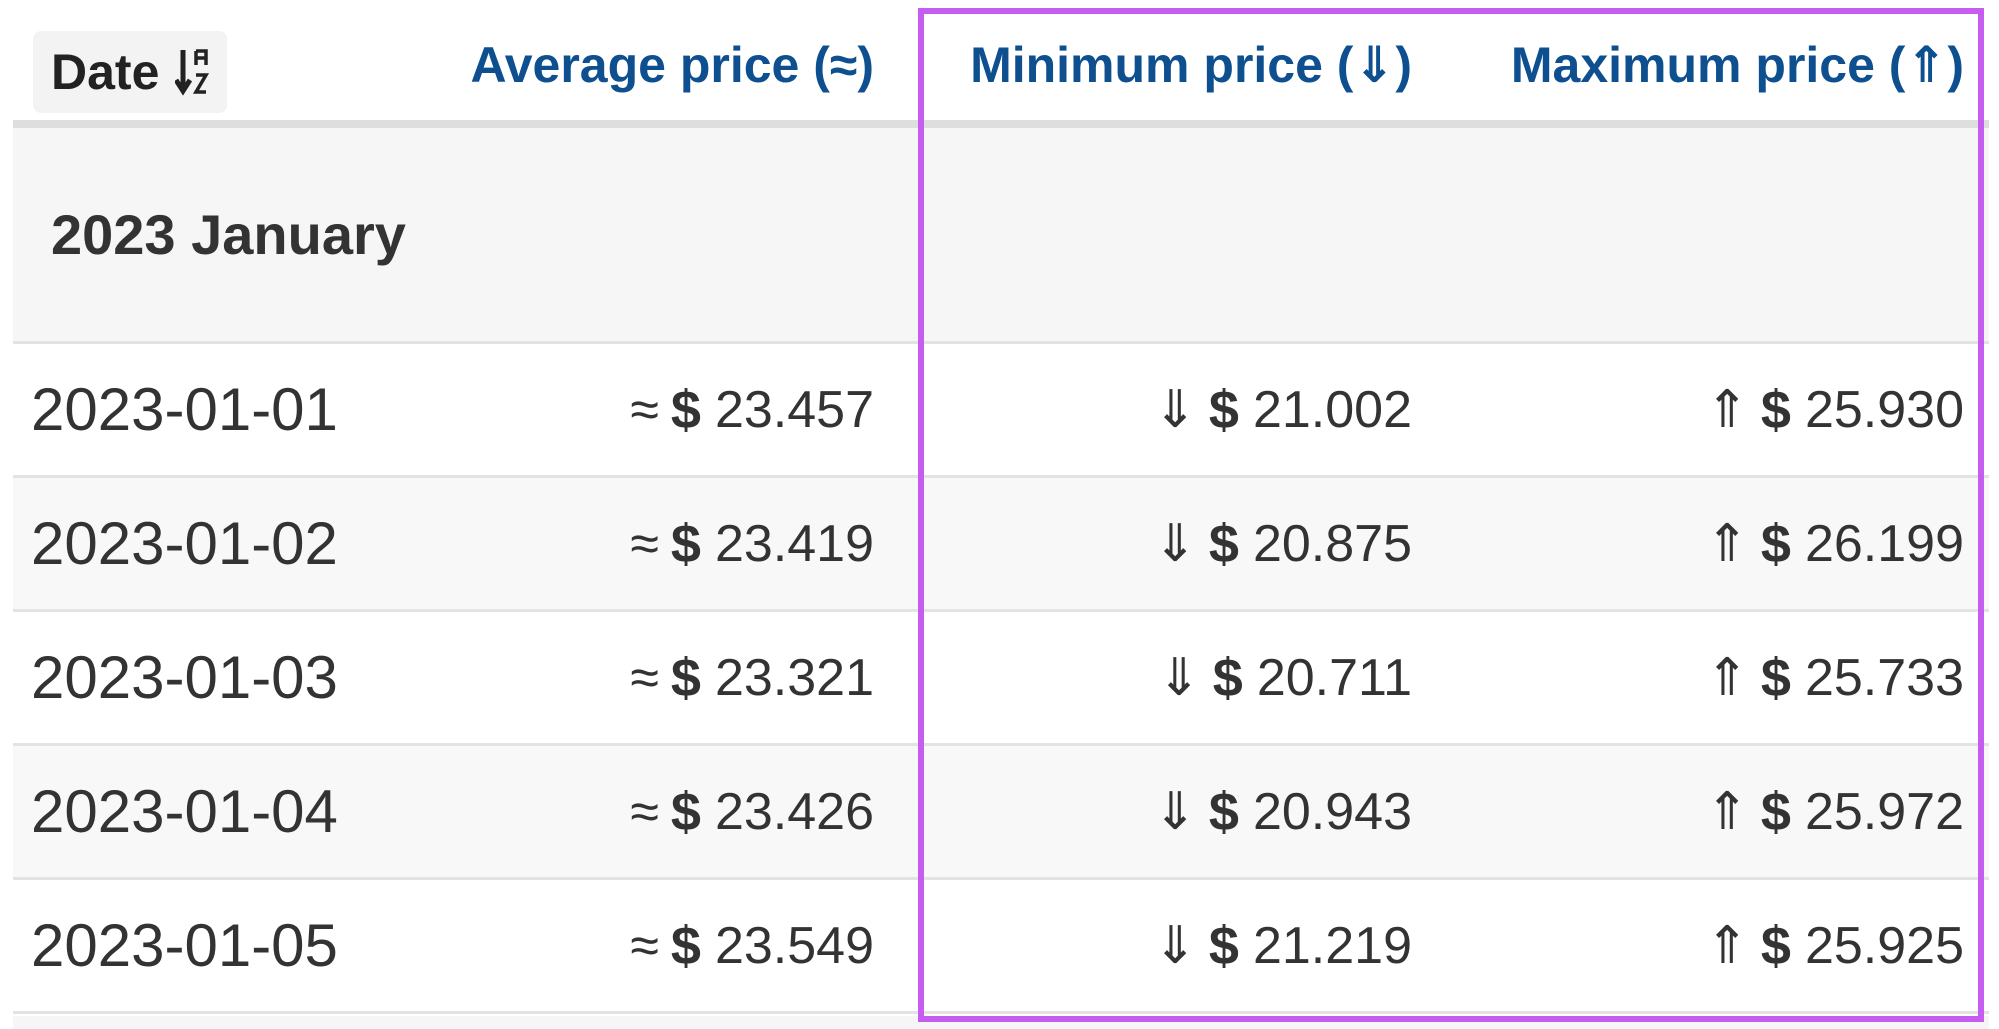  I want to click on maximum-value: 25.925, so click(1884, 945).